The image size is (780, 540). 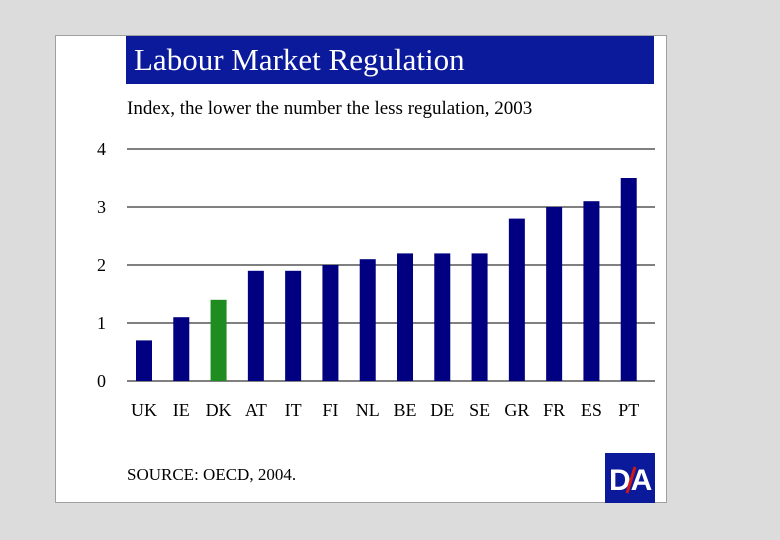 What do you see at coordinates (101, 207) in the screenshot?
I see `y-tick-left: 3` at bounding box center [101, 207].